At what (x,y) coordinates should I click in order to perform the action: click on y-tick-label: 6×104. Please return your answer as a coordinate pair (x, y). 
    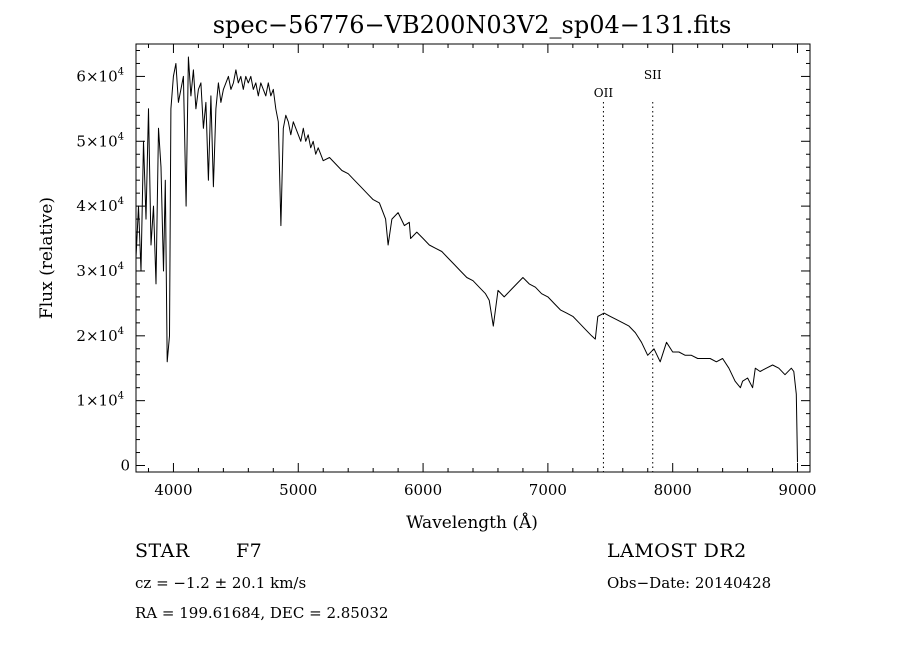
    Looking at the image, I should click on (100, 75).